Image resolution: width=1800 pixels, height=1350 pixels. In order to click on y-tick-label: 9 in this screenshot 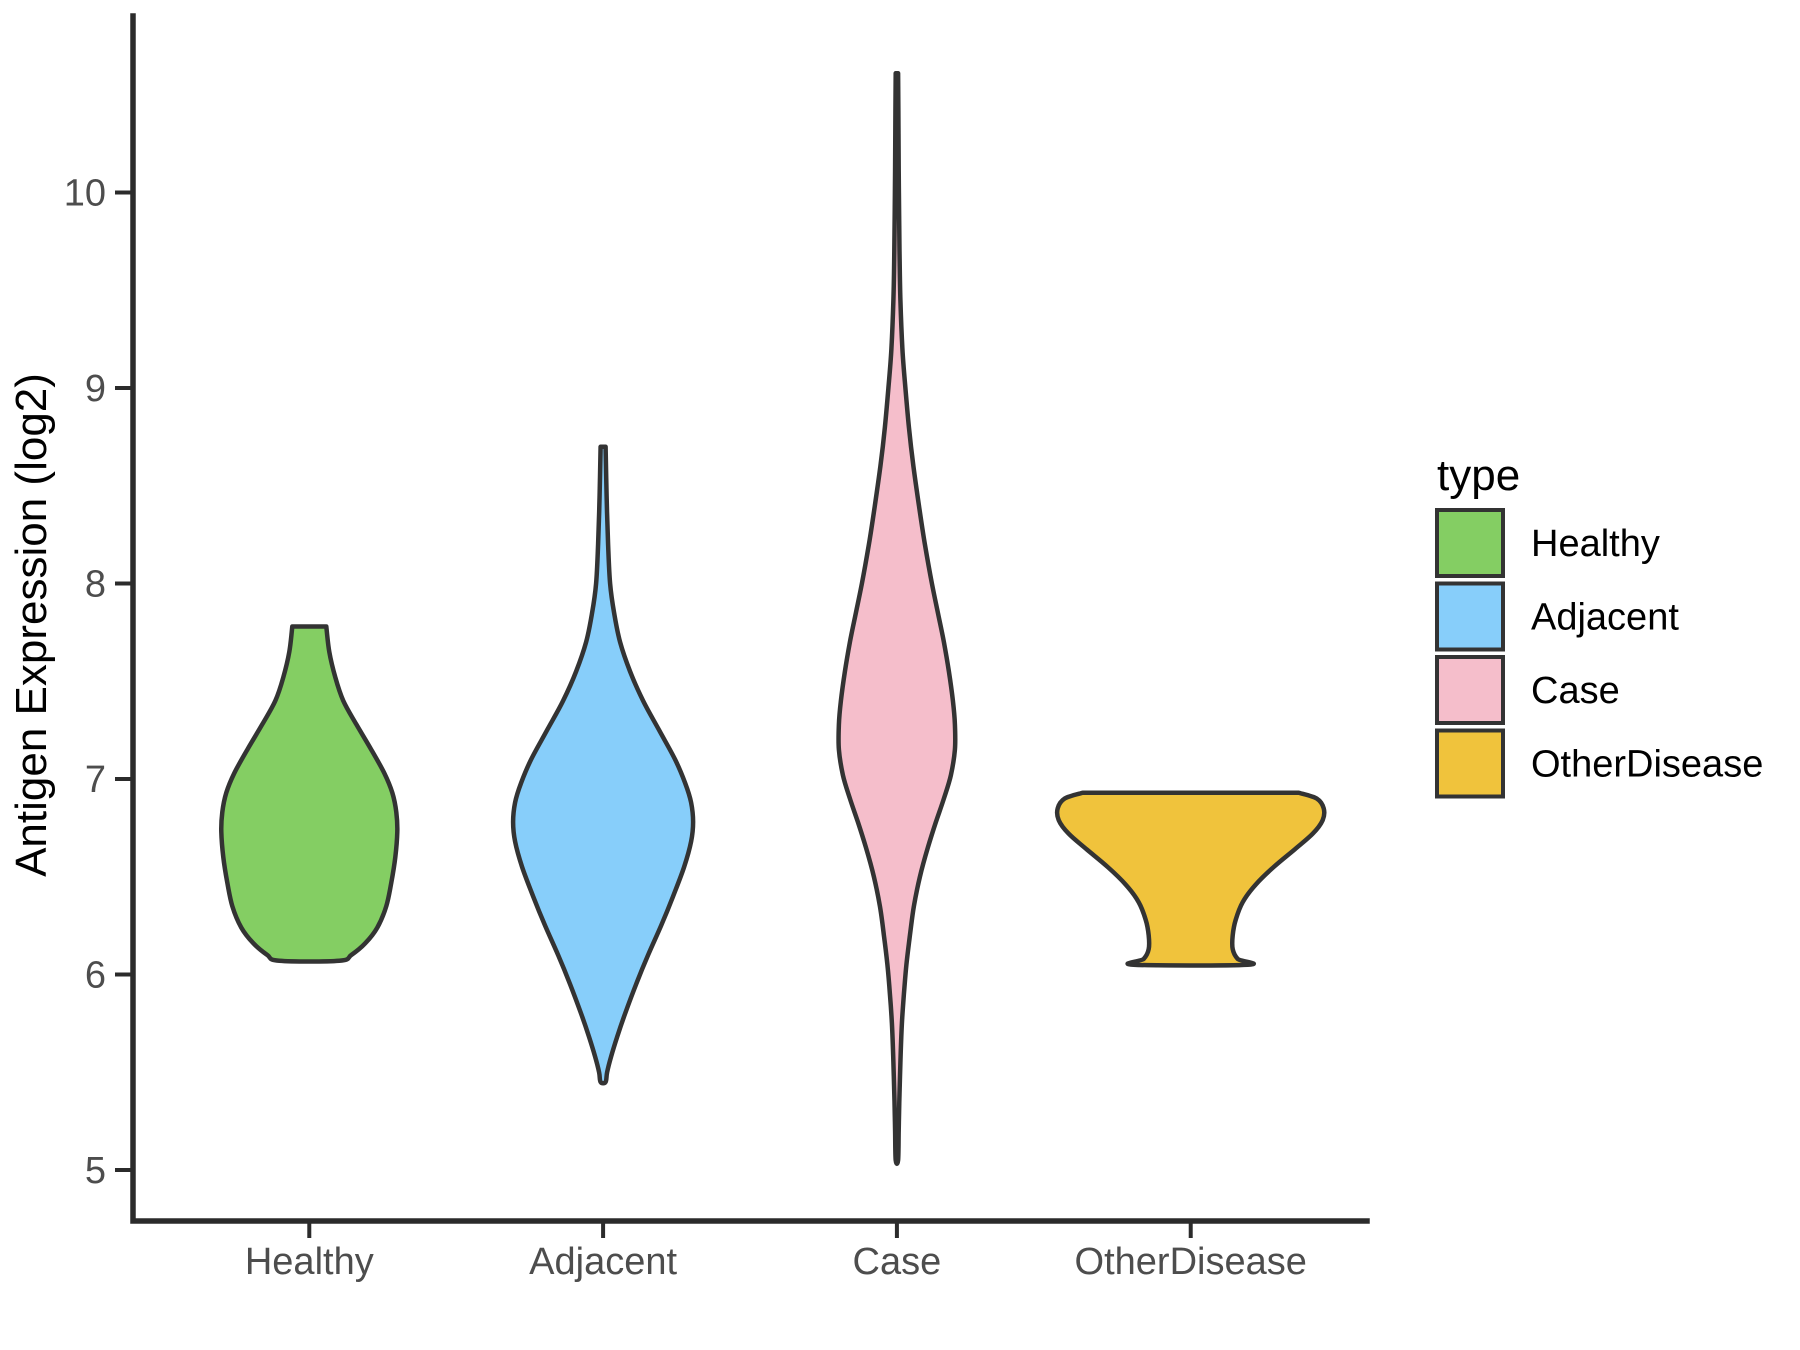, I will do `click(95, 389)`.